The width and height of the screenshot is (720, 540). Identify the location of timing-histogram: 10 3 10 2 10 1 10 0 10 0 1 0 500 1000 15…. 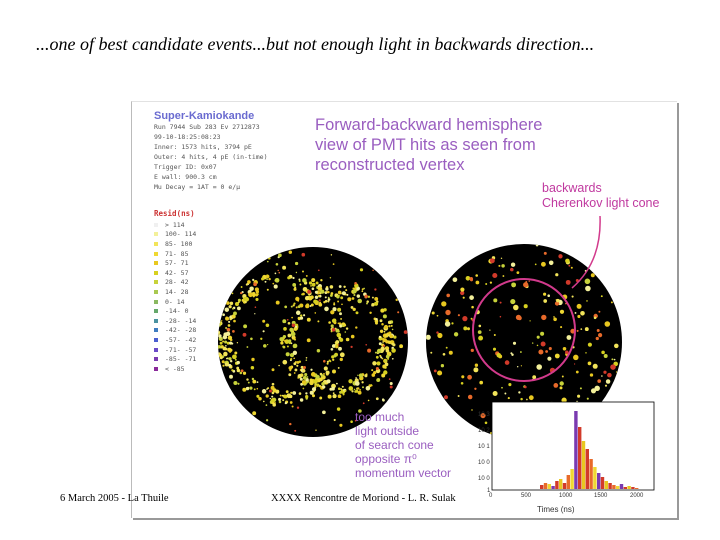
(566, 457).